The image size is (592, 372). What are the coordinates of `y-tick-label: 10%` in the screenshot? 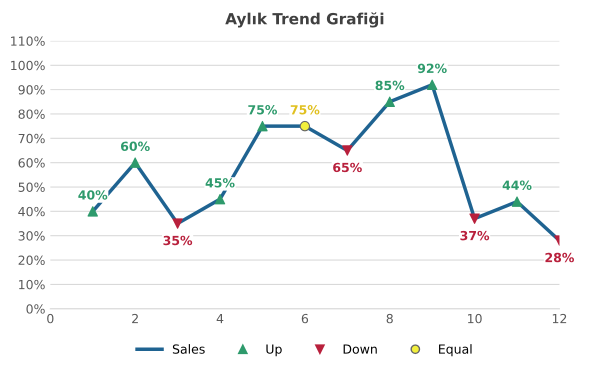 It's located at (32, 285).